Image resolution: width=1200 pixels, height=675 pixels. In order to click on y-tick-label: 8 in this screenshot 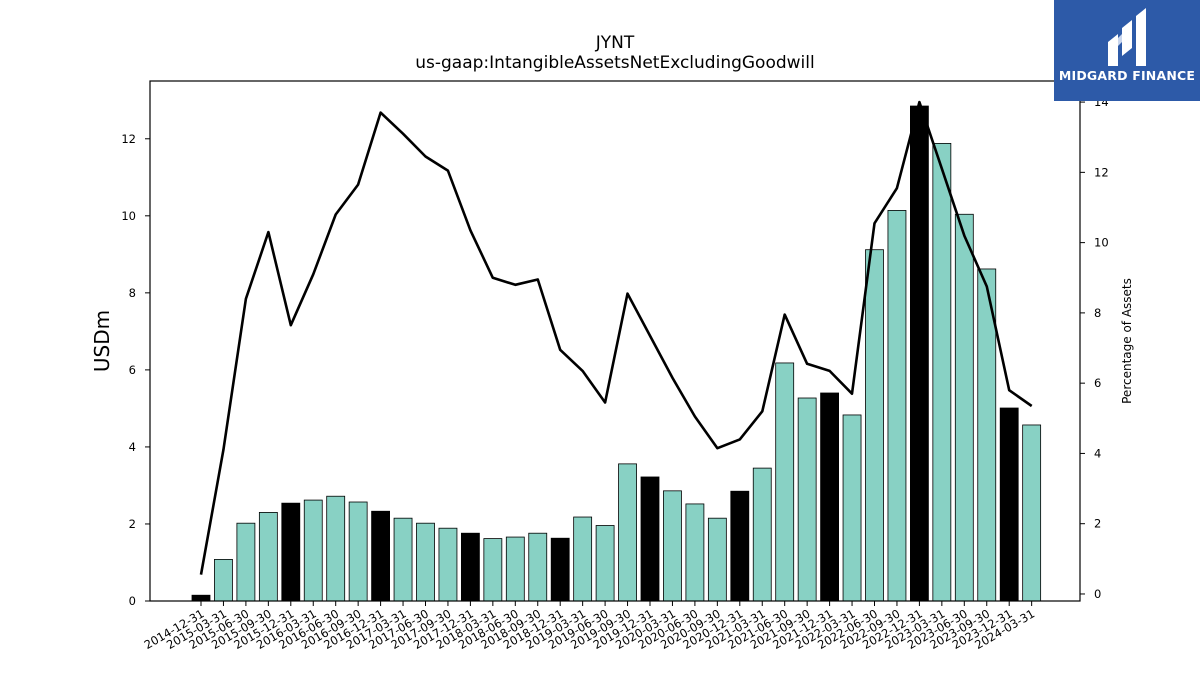, I will do `click(132, 293)`.